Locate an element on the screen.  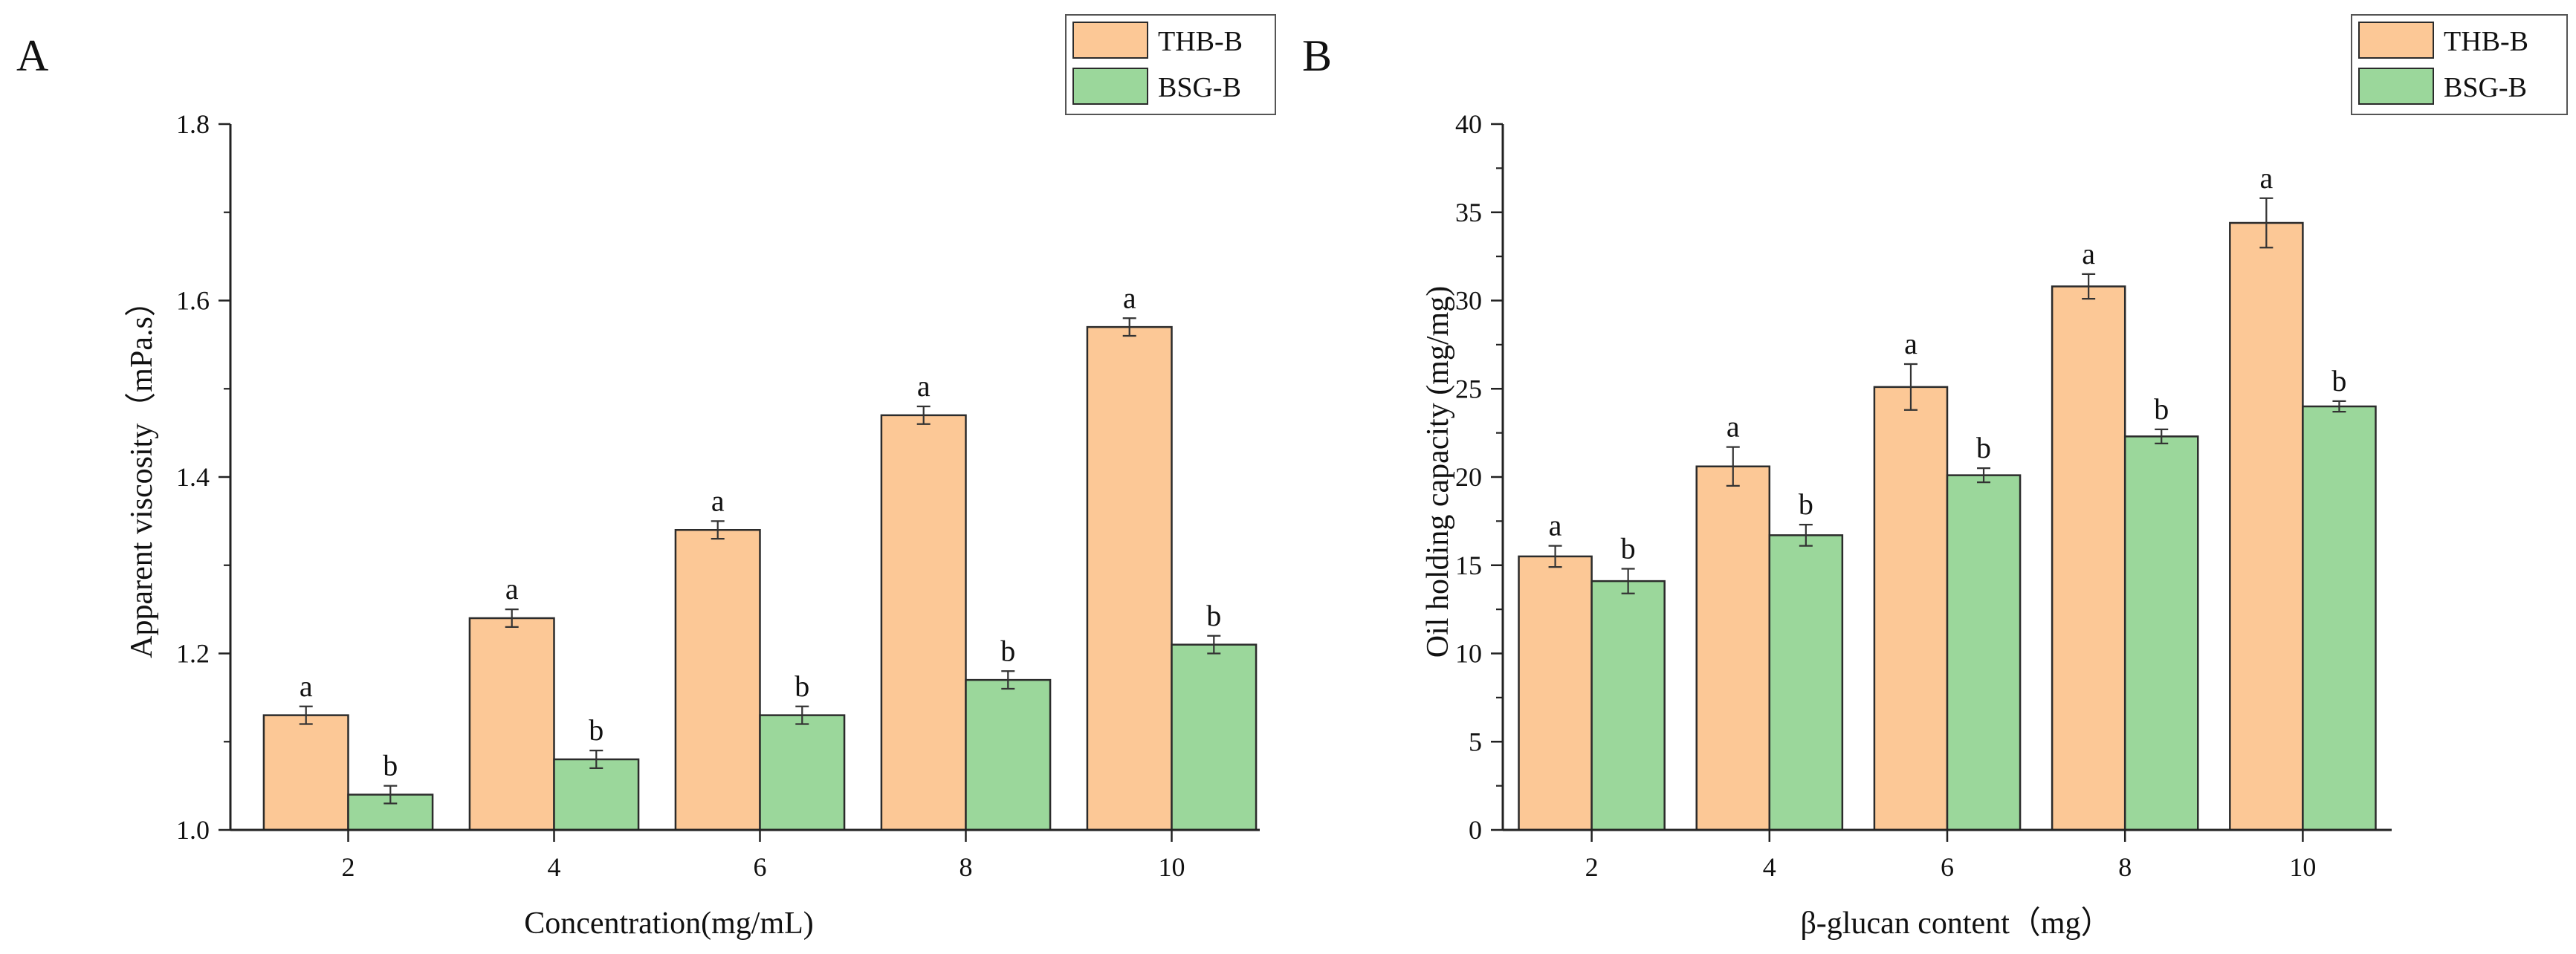
panel-b-y-tick-label: 10 is located at coordinates (1469, 654).